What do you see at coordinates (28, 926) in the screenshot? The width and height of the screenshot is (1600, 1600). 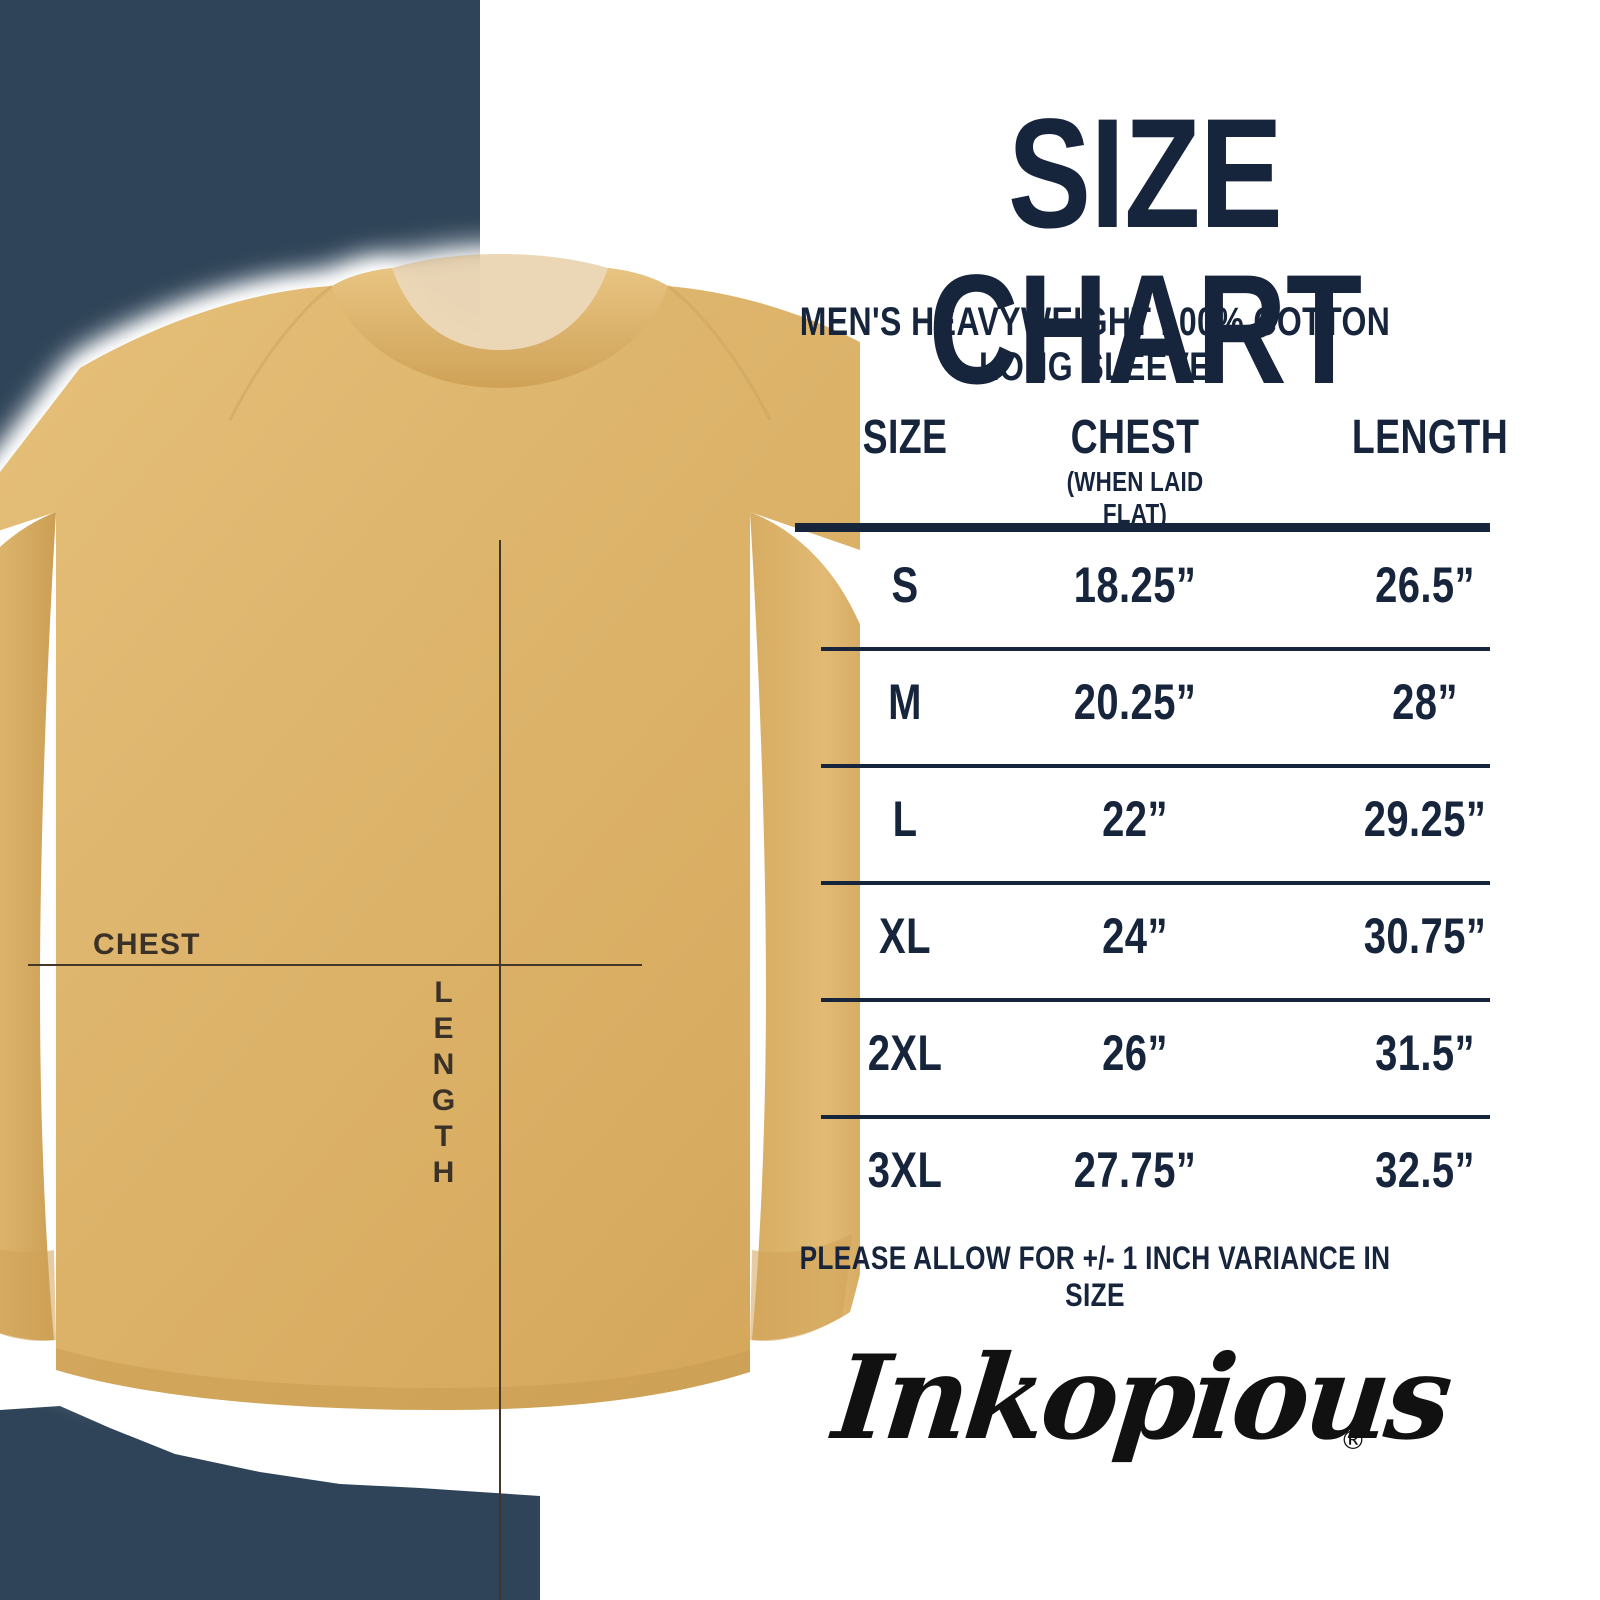 I see `shirt-left-sleeve` at bounding box center [28, 926].